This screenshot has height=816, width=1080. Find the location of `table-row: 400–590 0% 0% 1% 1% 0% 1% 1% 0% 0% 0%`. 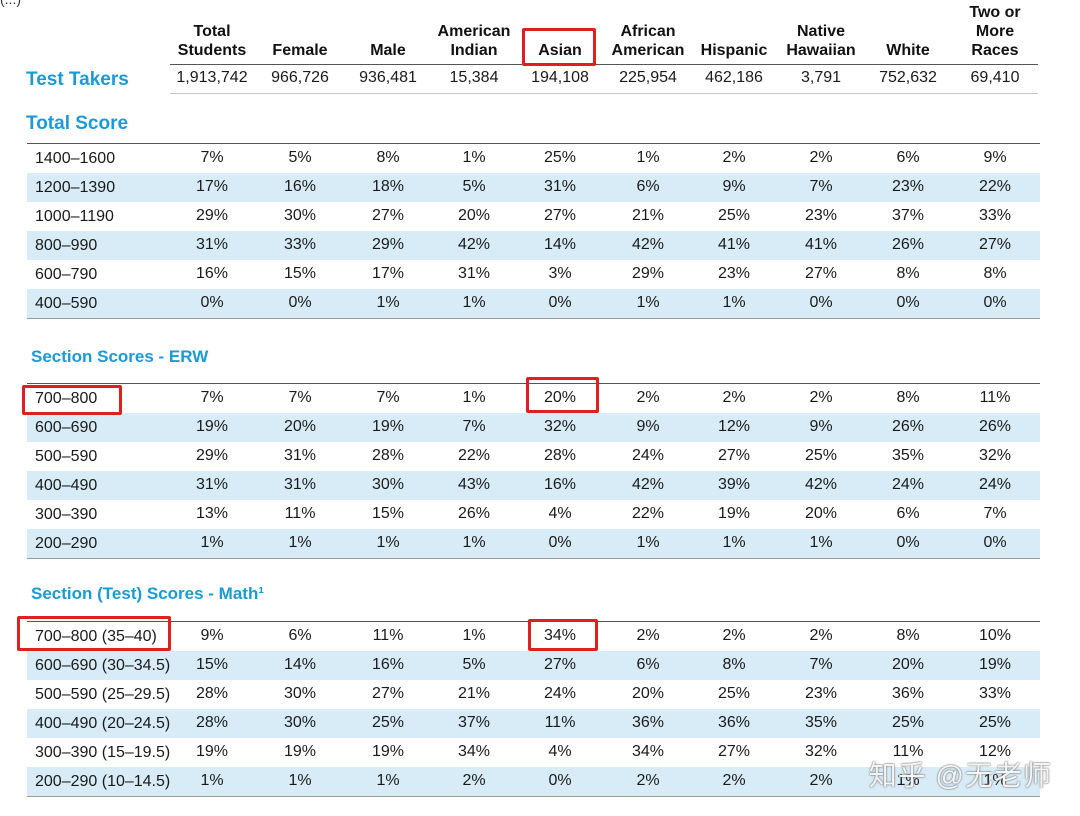

table-row: 400–590 0% 0% 1% 1% 0% 1% 1% 0% 0% 0% is located at coordinates (533, 303).